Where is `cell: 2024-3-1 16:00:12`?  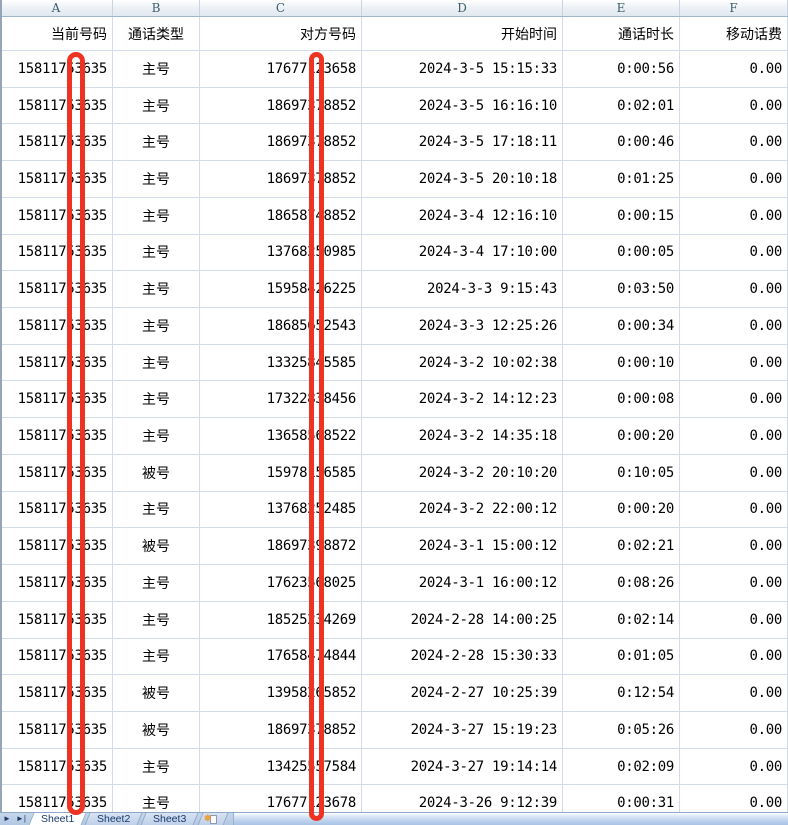 cell: 2024-3-1 16:00:12 is located at coordinates (462, 583).